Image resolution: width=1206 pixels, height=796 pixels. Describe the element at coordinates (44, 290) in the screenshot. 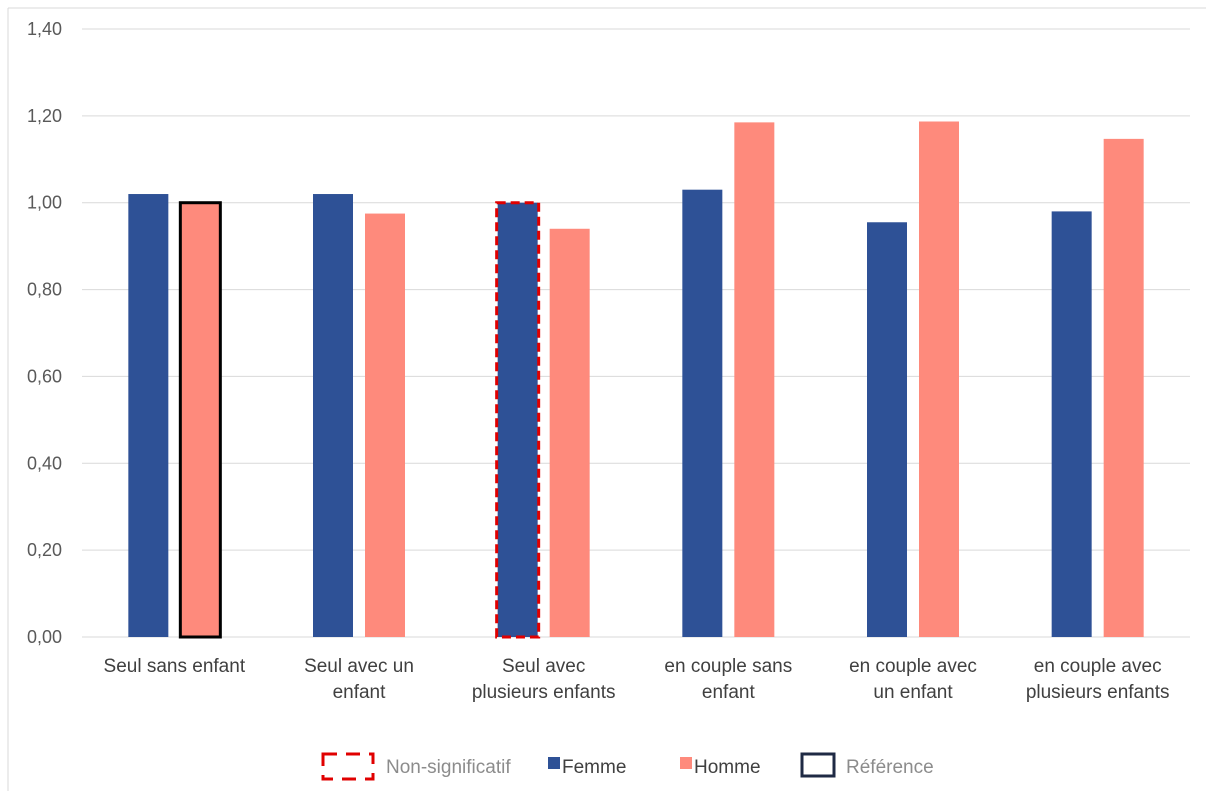

I see `y-tick-label: 0,80` at that location.